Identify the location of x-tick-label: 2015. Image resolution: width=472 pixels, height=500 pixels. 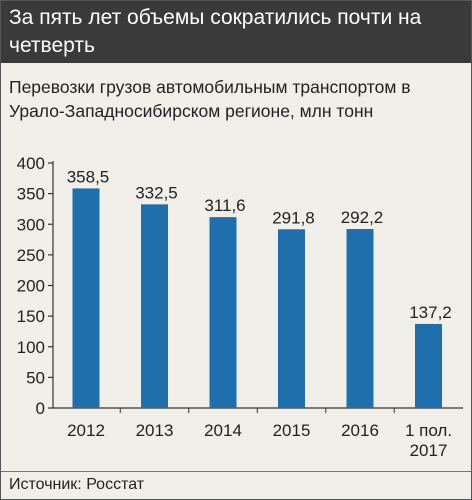
(292, 430).